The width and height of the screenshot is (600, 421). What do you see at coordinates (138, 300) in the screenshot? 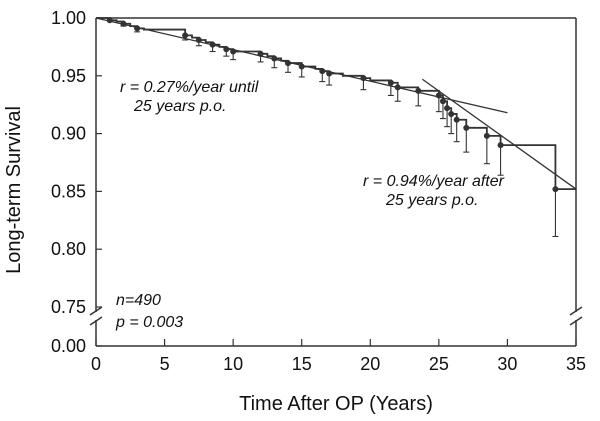
I see `annotation-sample-size: n=490` at bounding box center [138, 300].